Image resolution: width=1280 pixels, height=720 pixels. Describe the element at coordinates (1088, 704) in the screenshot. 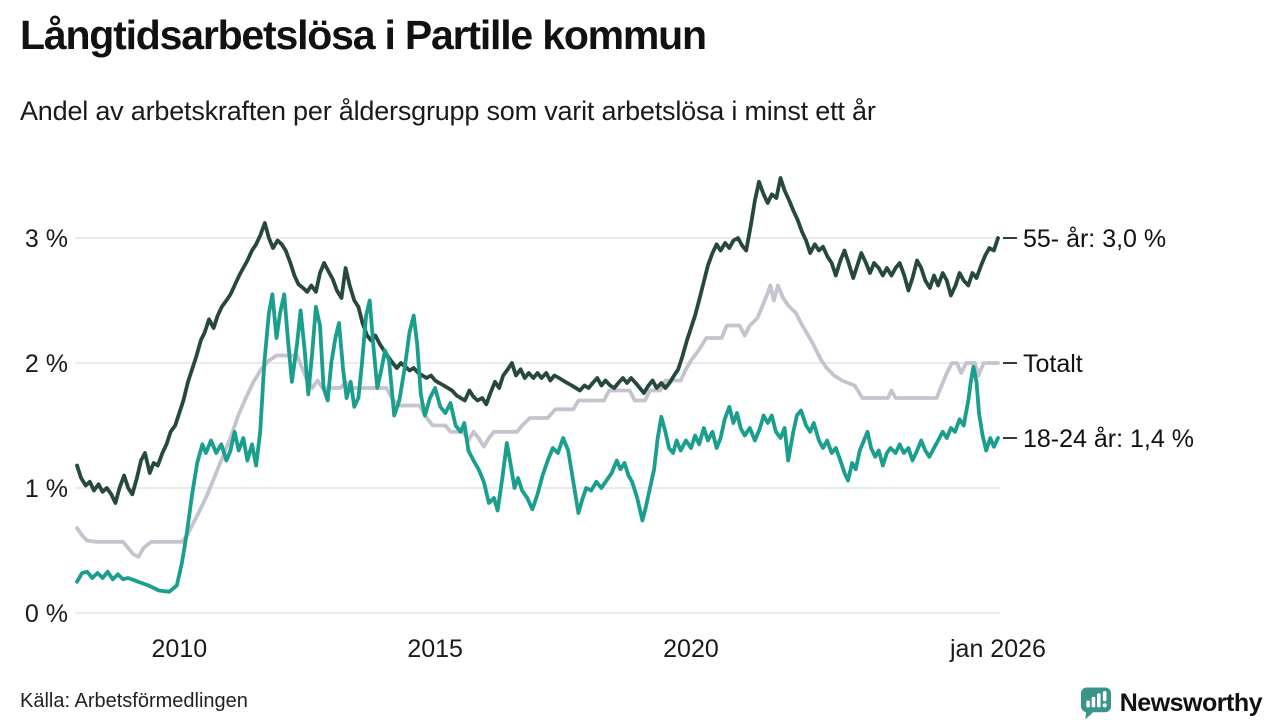

I see `bar-small` at that location.